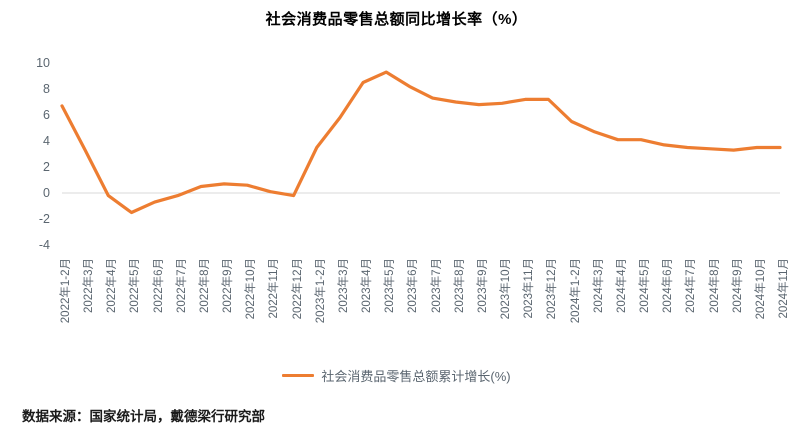 The width and height of the screenshot is (793, 433). What do you see at coordinates (396, 19) in the screenshot?
I see `chart-title: 社会消费品零售总额同比增长率（%）` at bounding box center [396, 19].